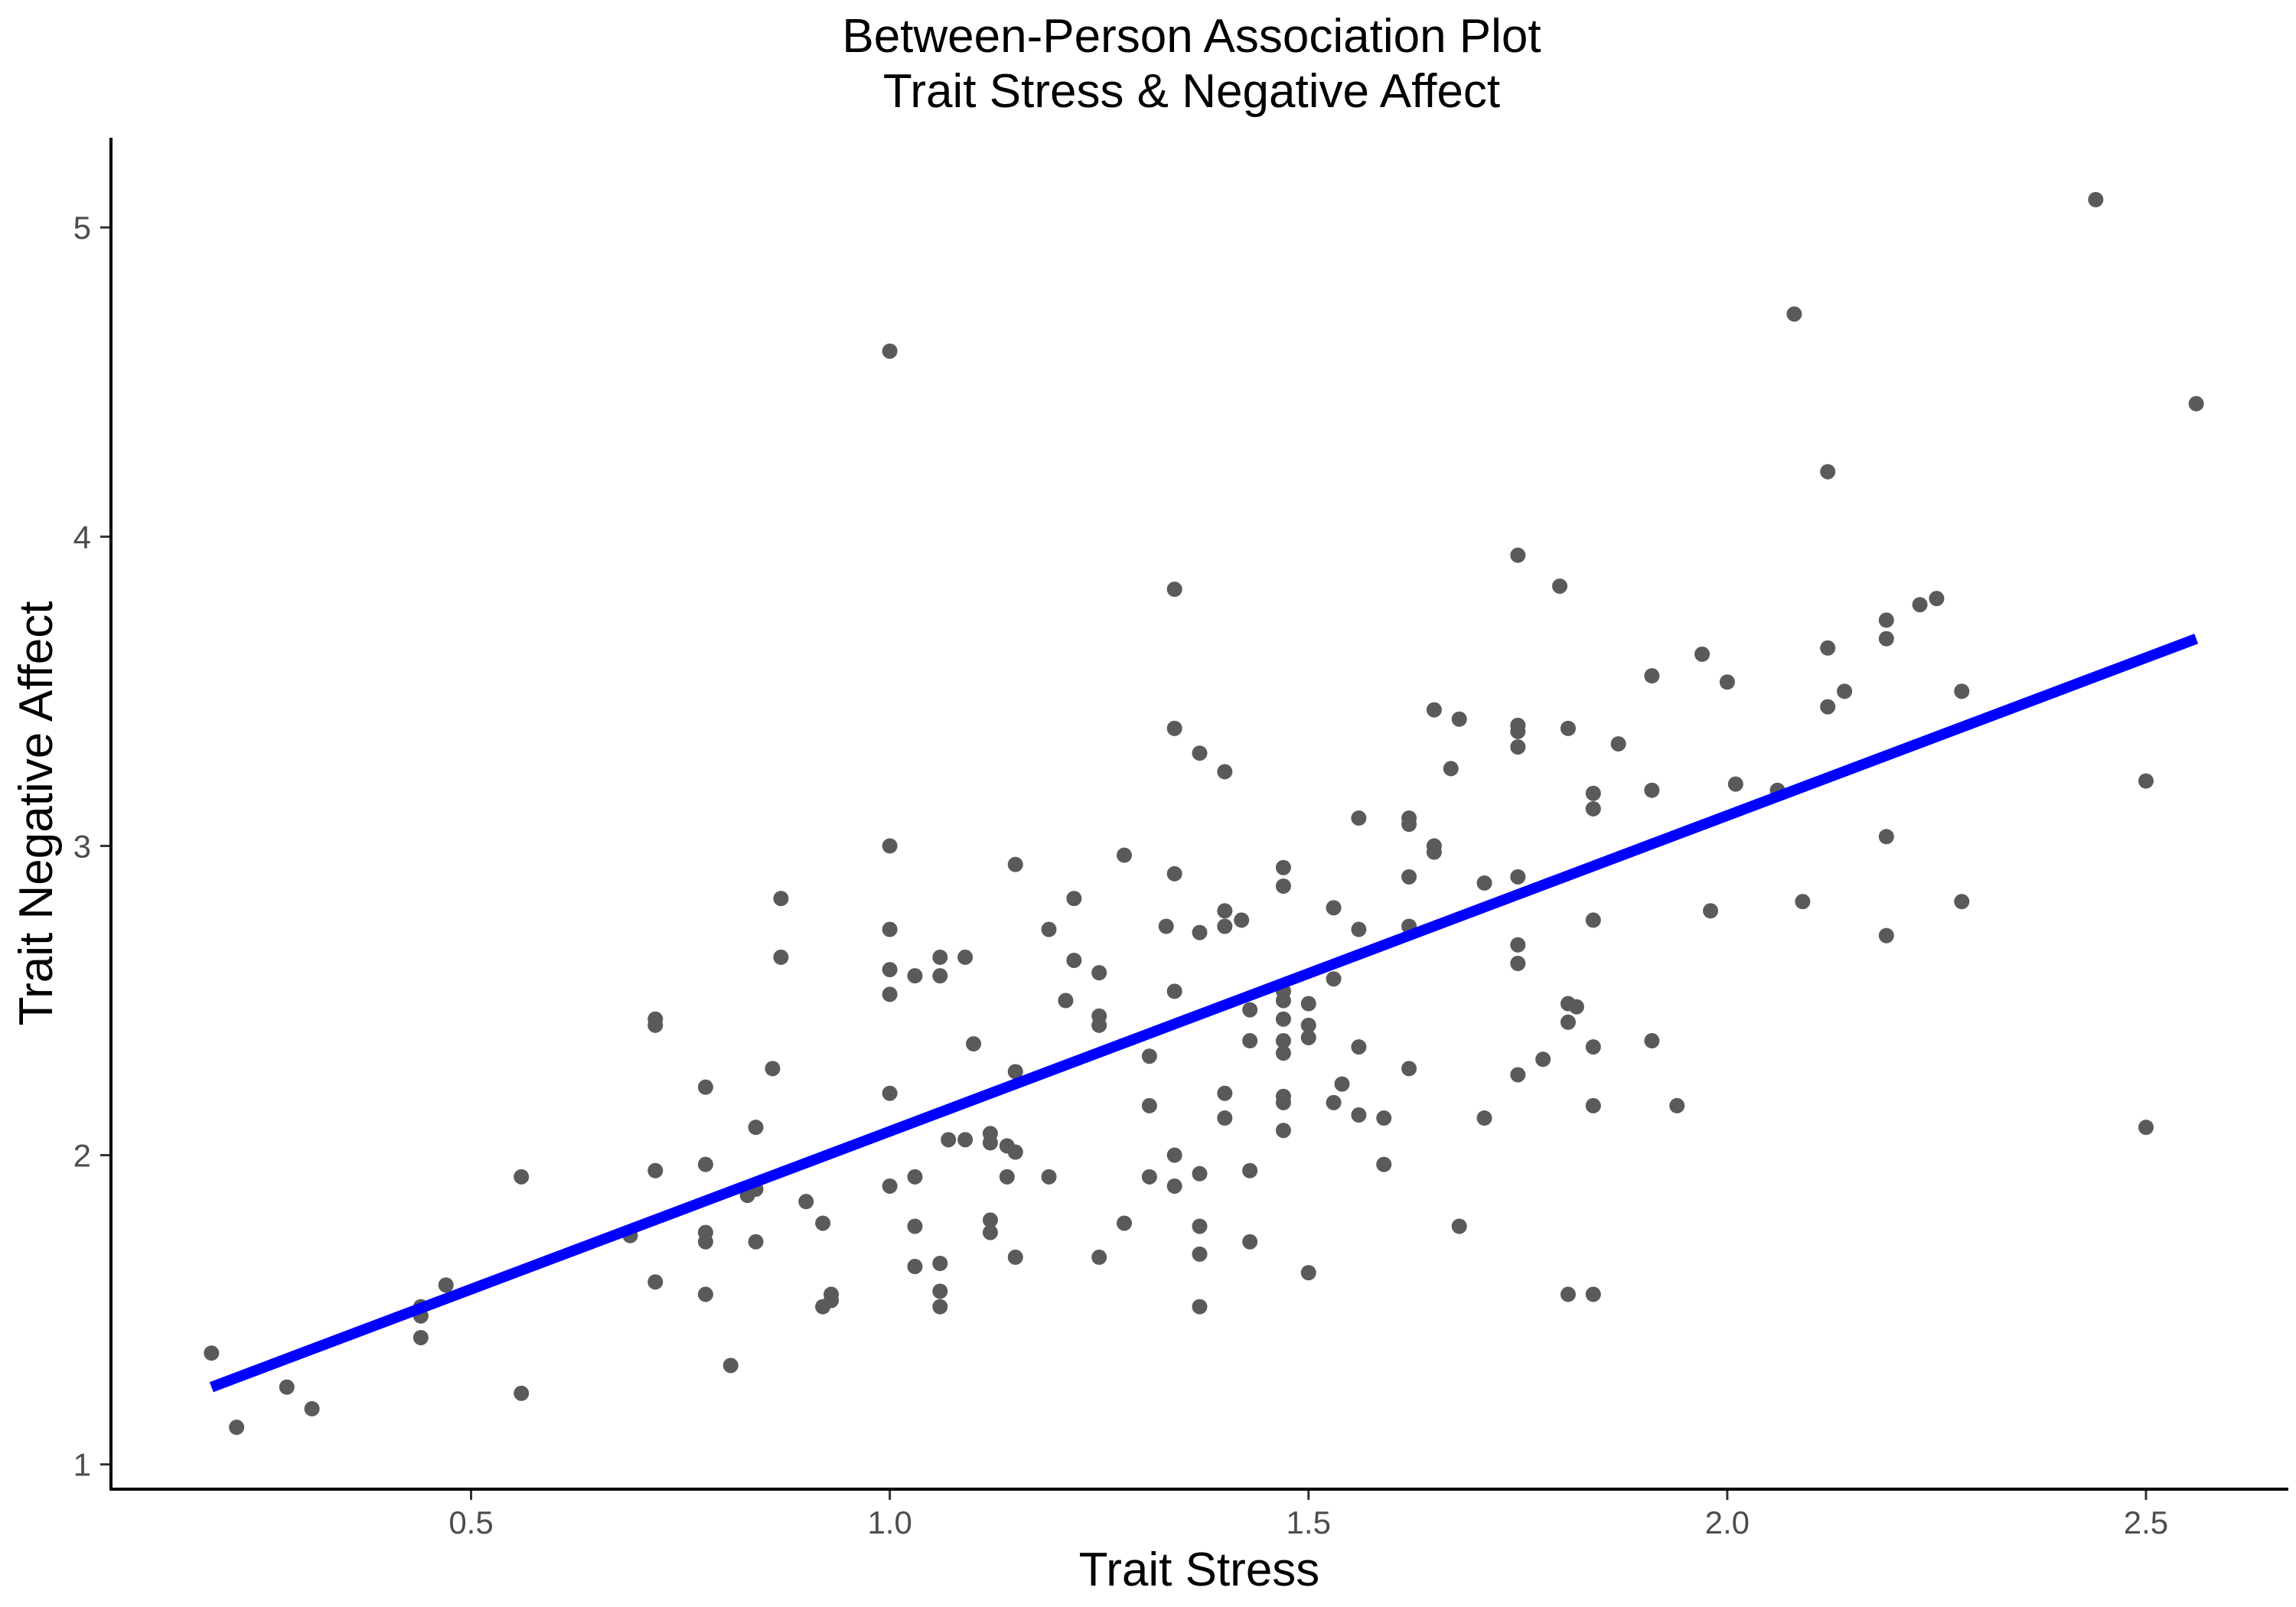 The height and width of the screenshot is (1607, 2296). I want to click on y-tick-label: 2, so click(82, 1156).